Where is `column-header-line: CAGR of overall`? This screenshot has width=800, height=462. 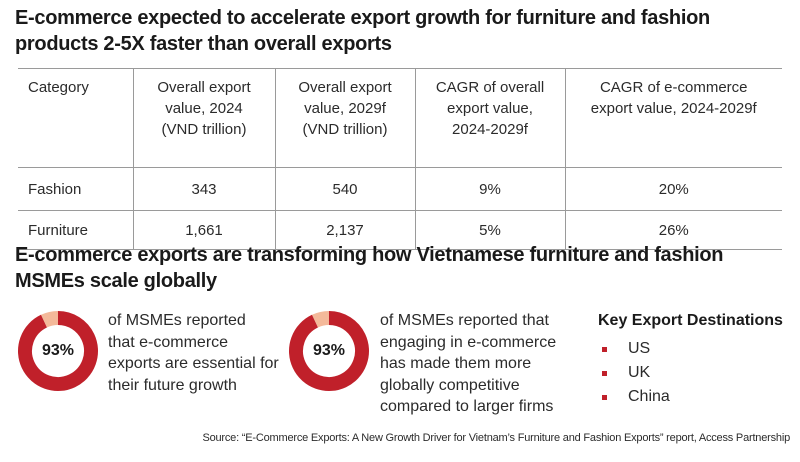 column-header-line: CAGR of overall is located at coordinates (490, 87).